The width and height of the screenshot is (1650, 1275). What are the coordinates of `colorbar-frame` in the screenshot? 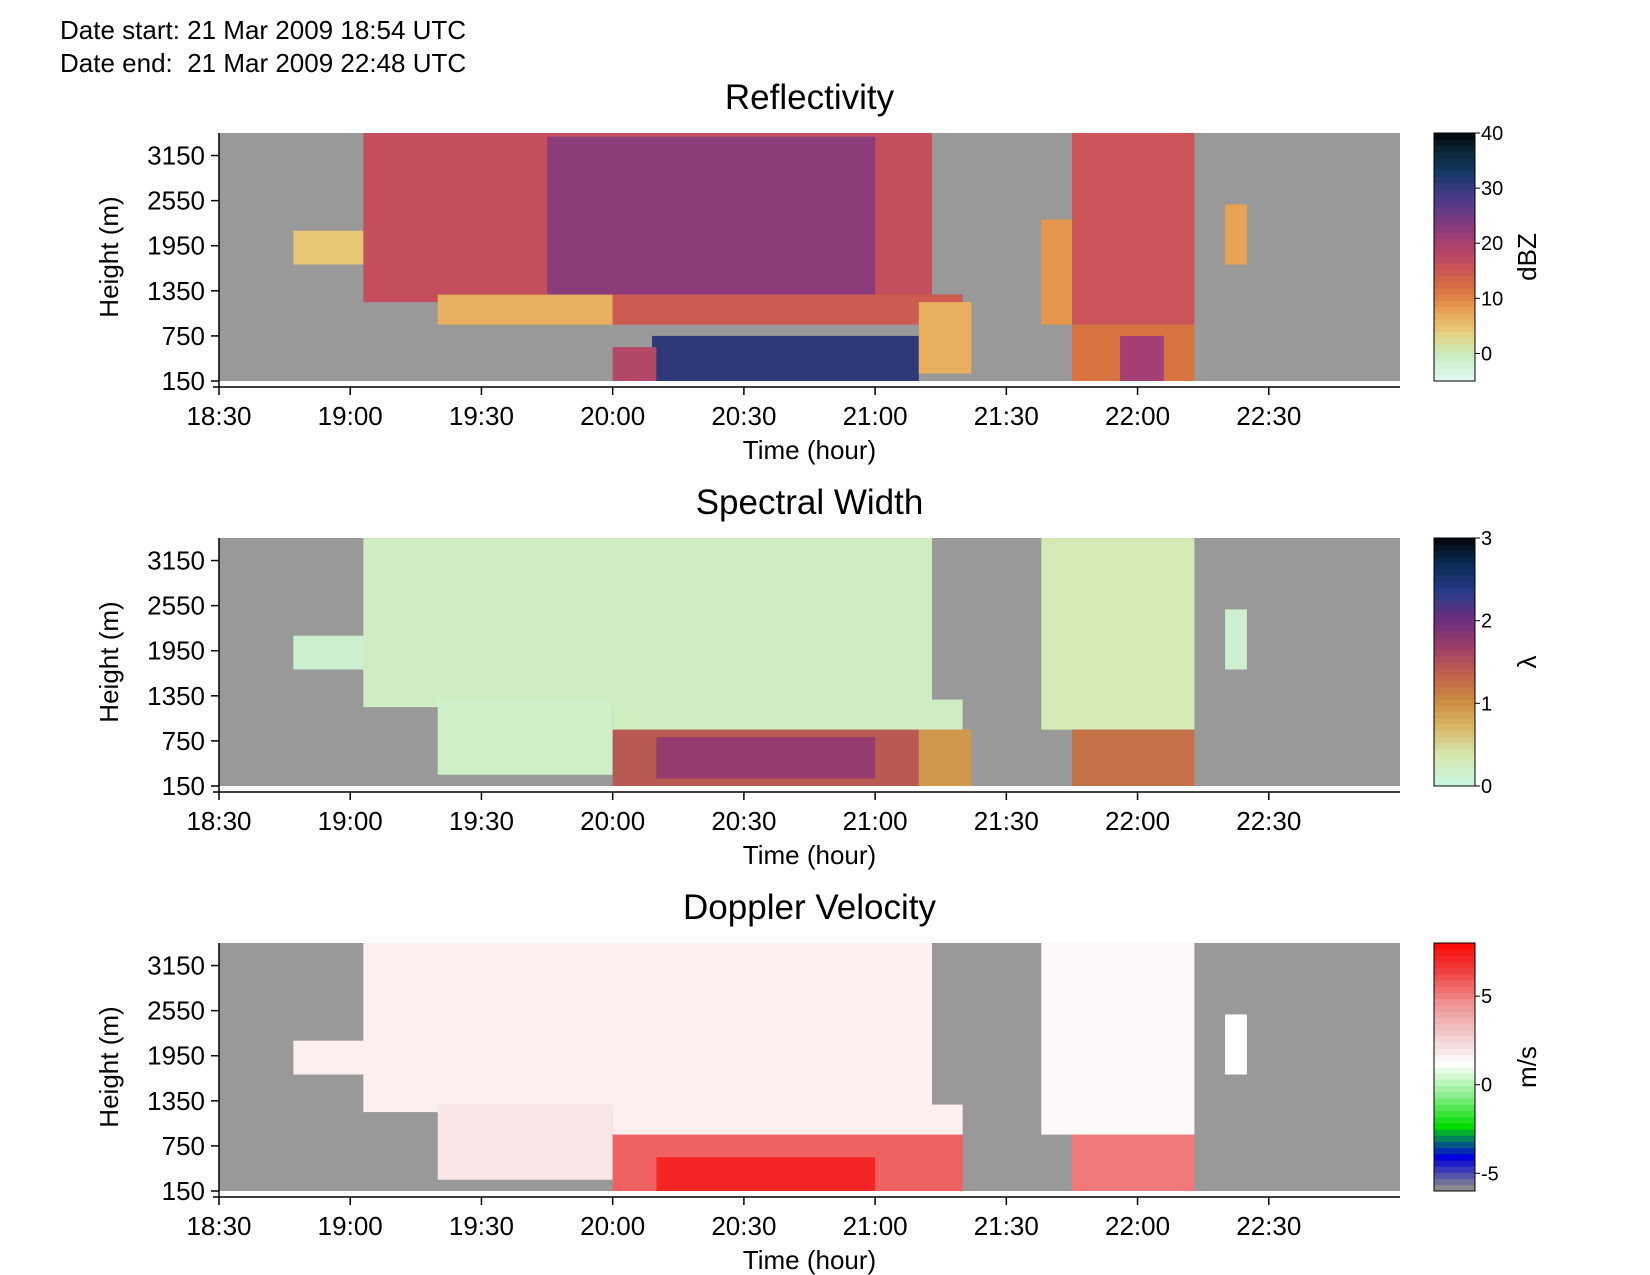 It's located at (1454, 257).